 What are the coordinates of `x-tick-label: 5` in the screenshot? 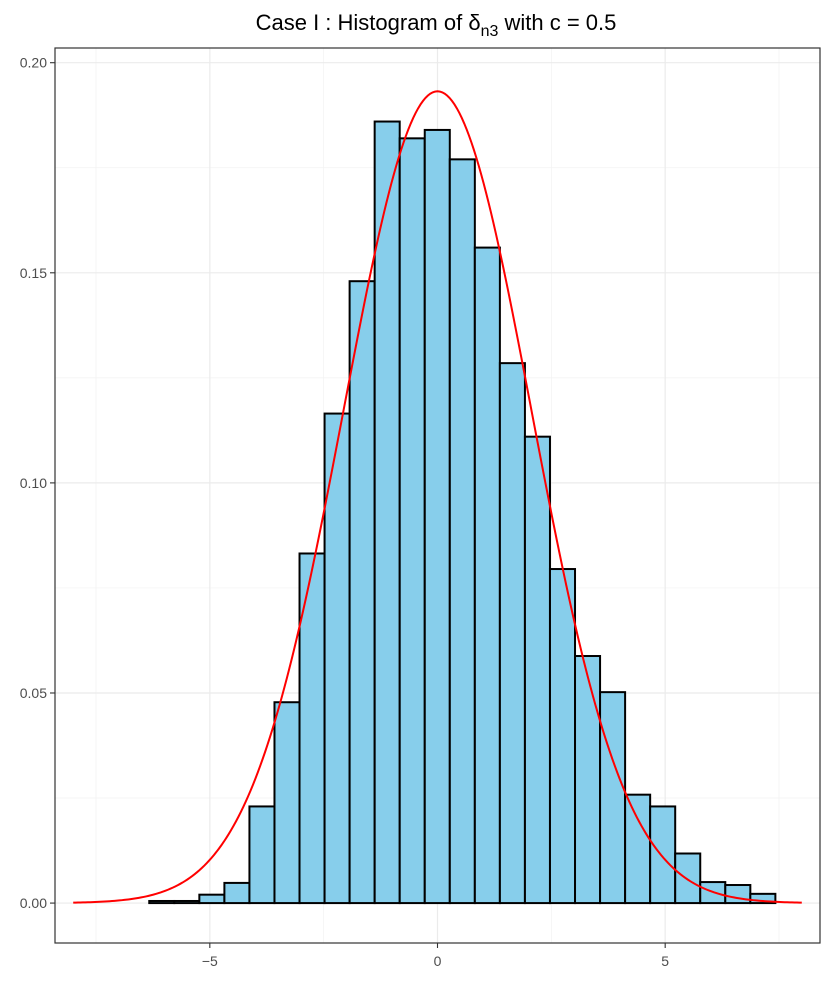 It's located at (665, 961).